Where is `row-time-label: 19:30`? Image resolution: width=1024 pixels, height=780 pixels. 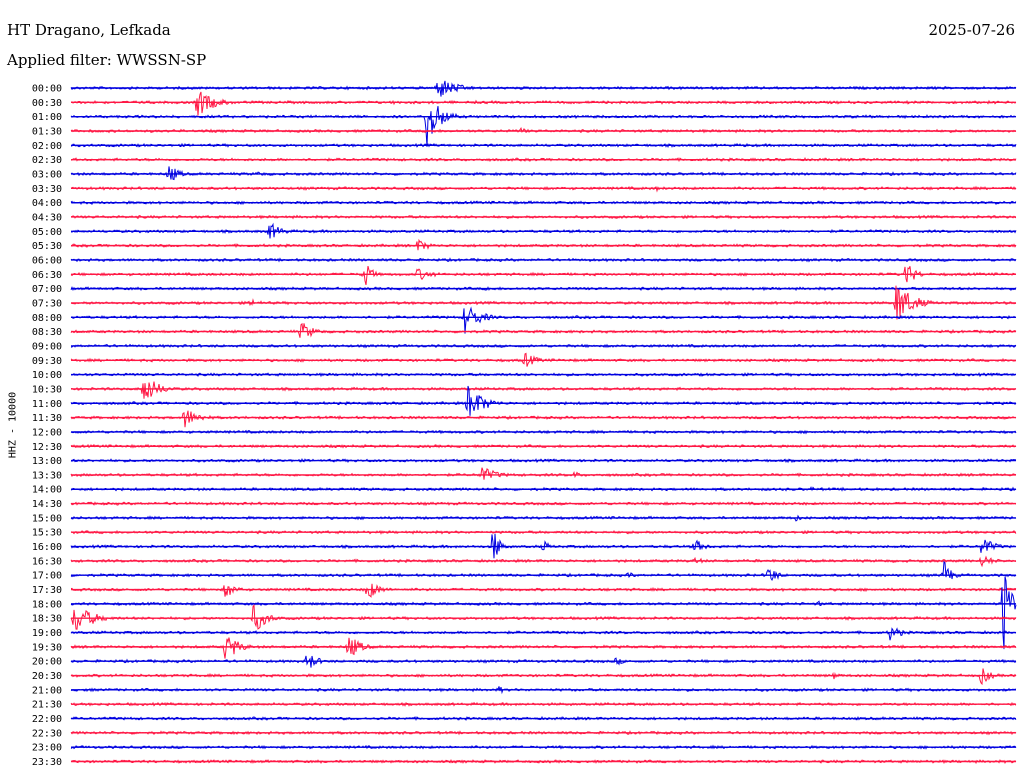
row-time-label: 19:30 is located at coordinates (47, 647).